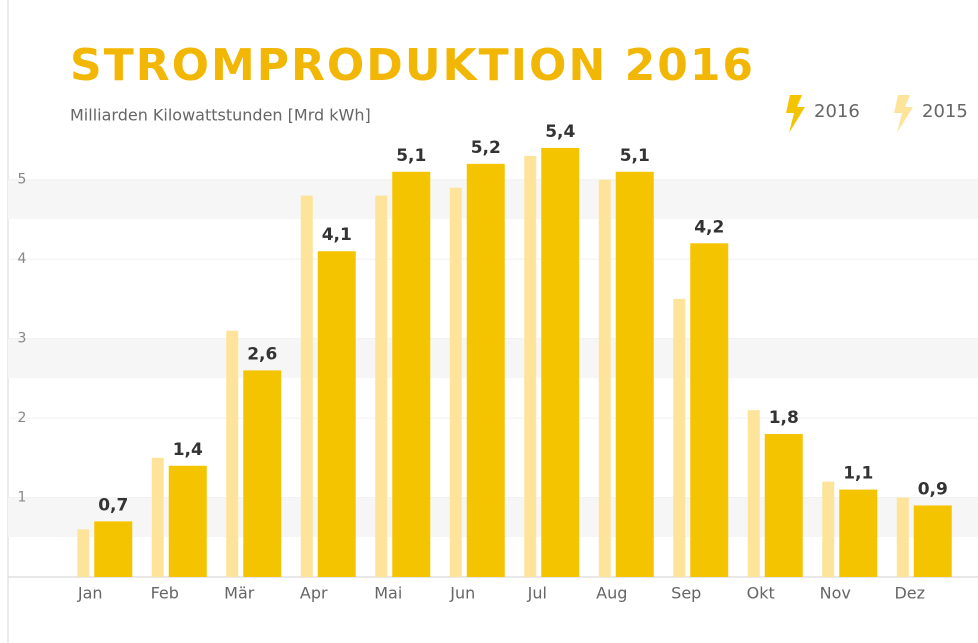  I want to click on data-label: 0,7, so click(113, 505).